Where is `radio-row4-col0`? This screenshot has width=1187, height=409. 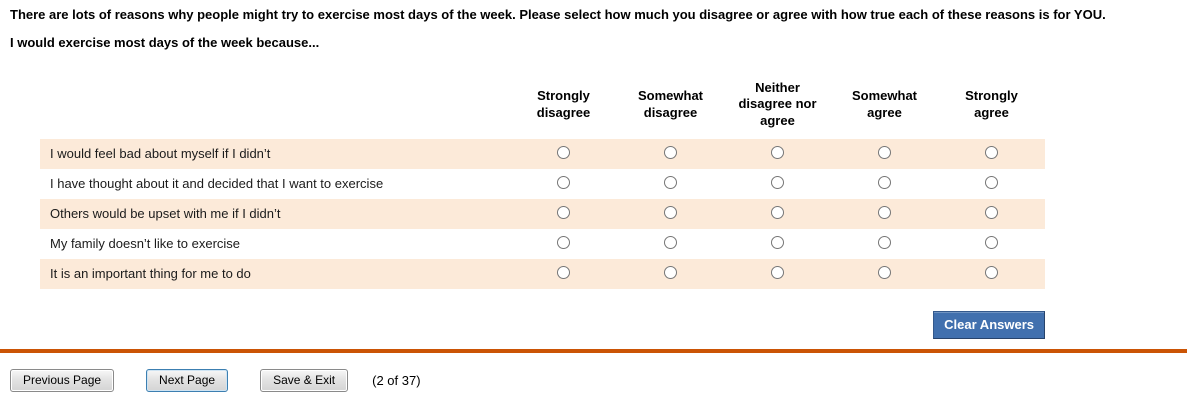
radio-row4-col0 is located at coordinates (563, 272).